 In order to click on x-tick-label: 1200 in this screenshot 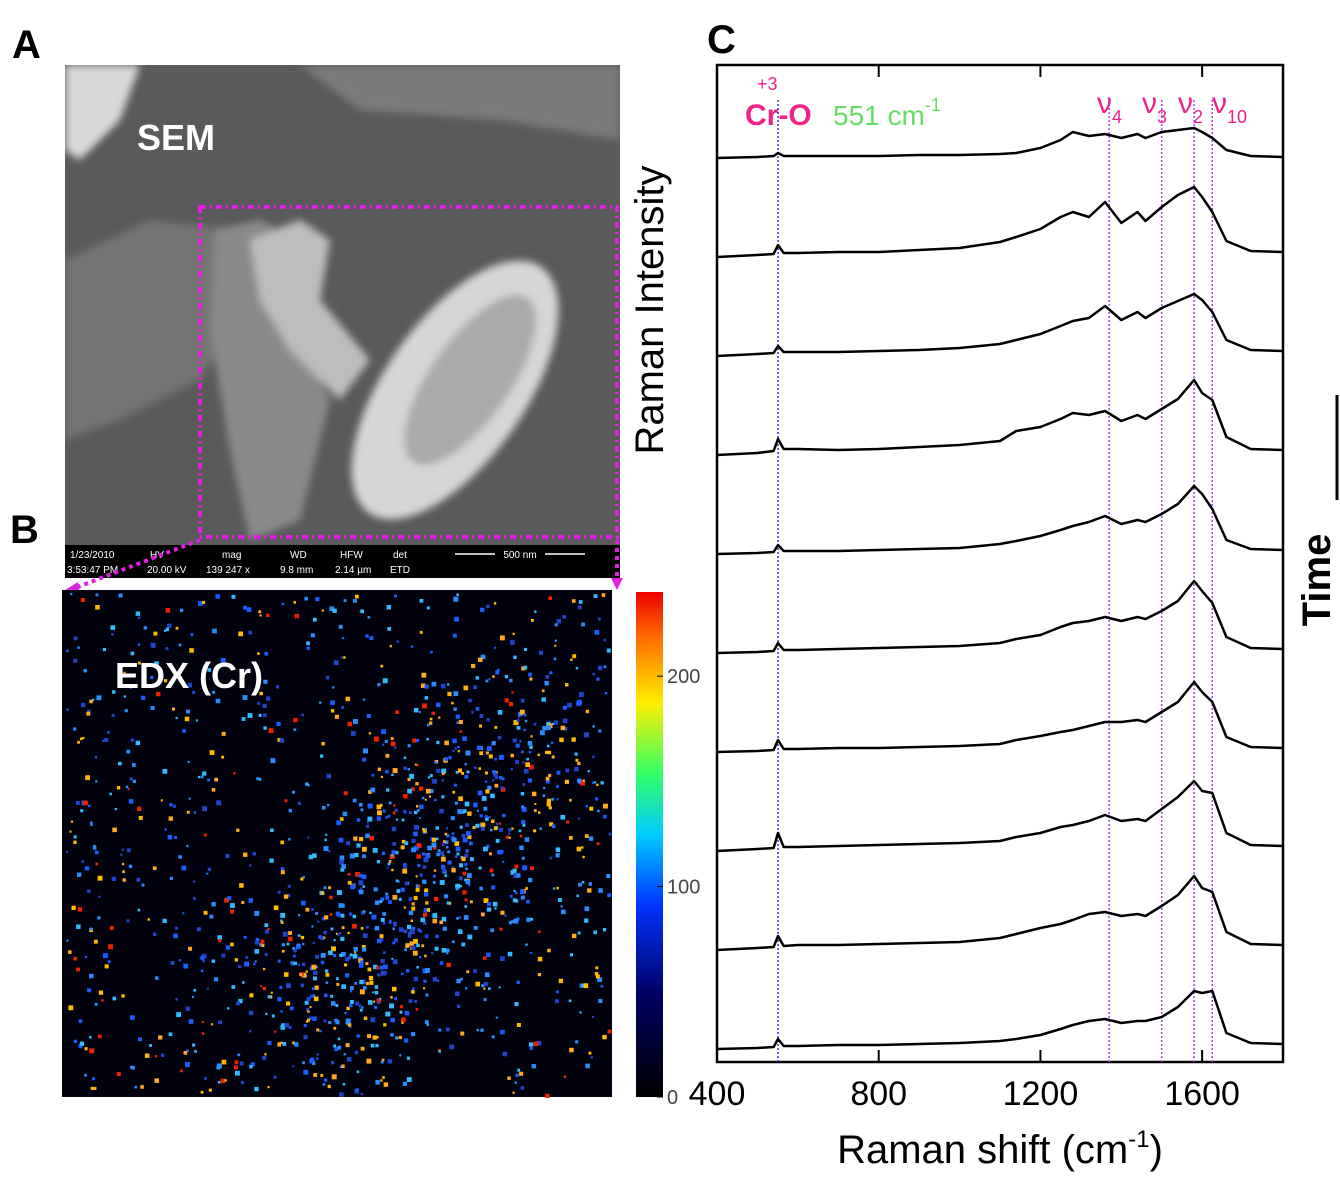, I will do `click(1041, 1094)`.